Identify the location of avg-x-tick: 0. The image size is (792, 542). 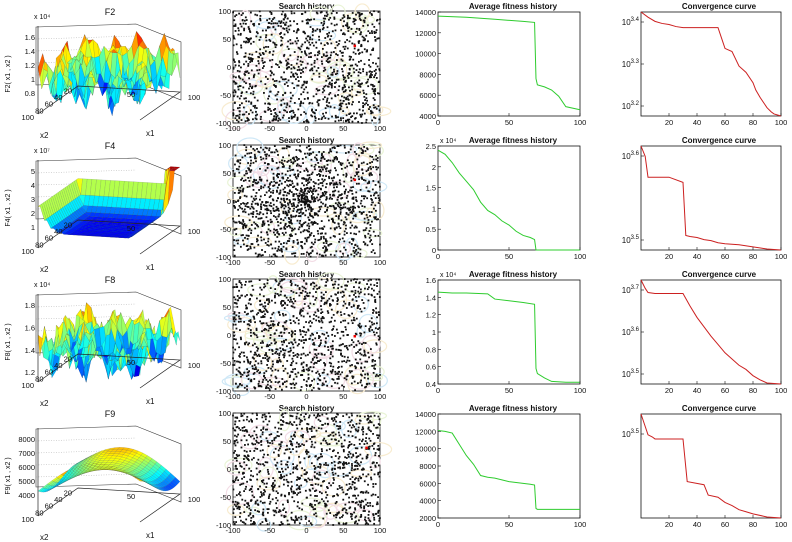
(438, 256).